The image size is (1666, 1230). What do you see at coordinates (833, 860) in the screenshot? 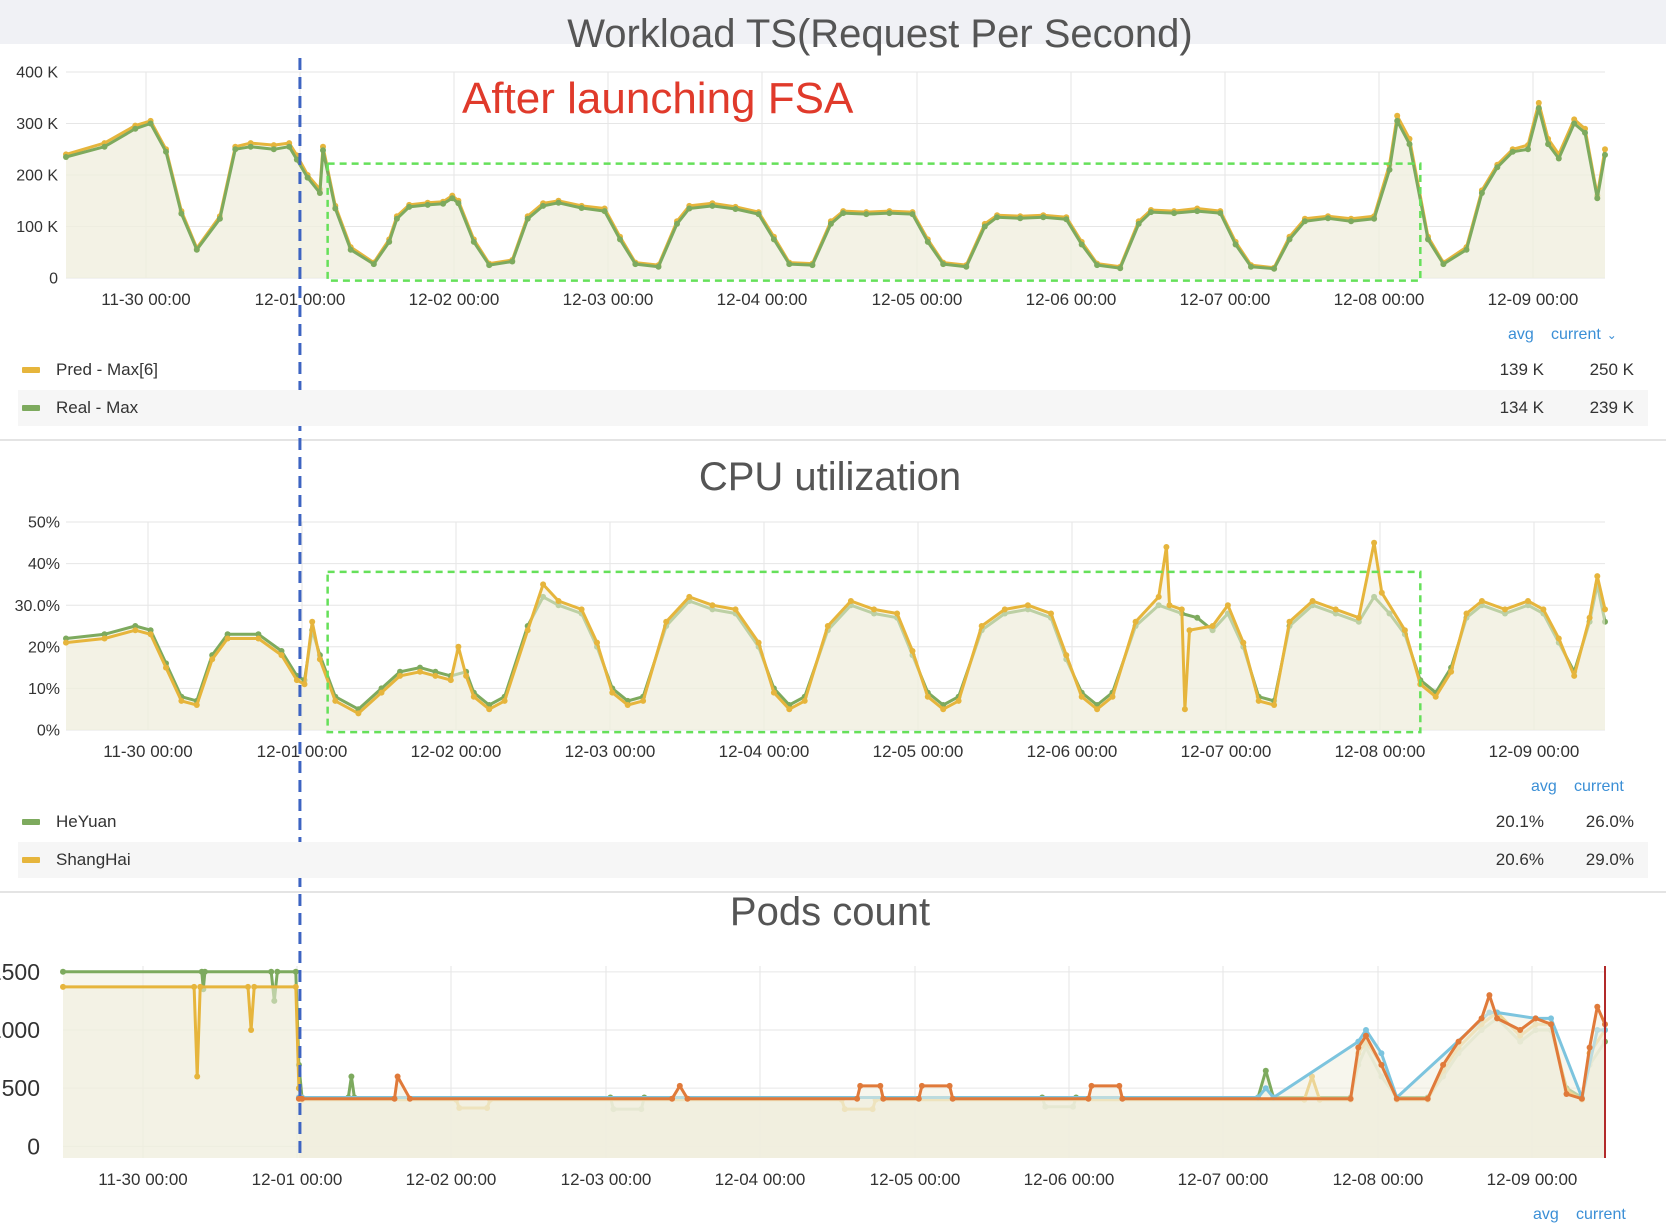
I see `legend-row-shanghai: ShangHai 20.6% 29.0%` at bounding box center [833, 860].